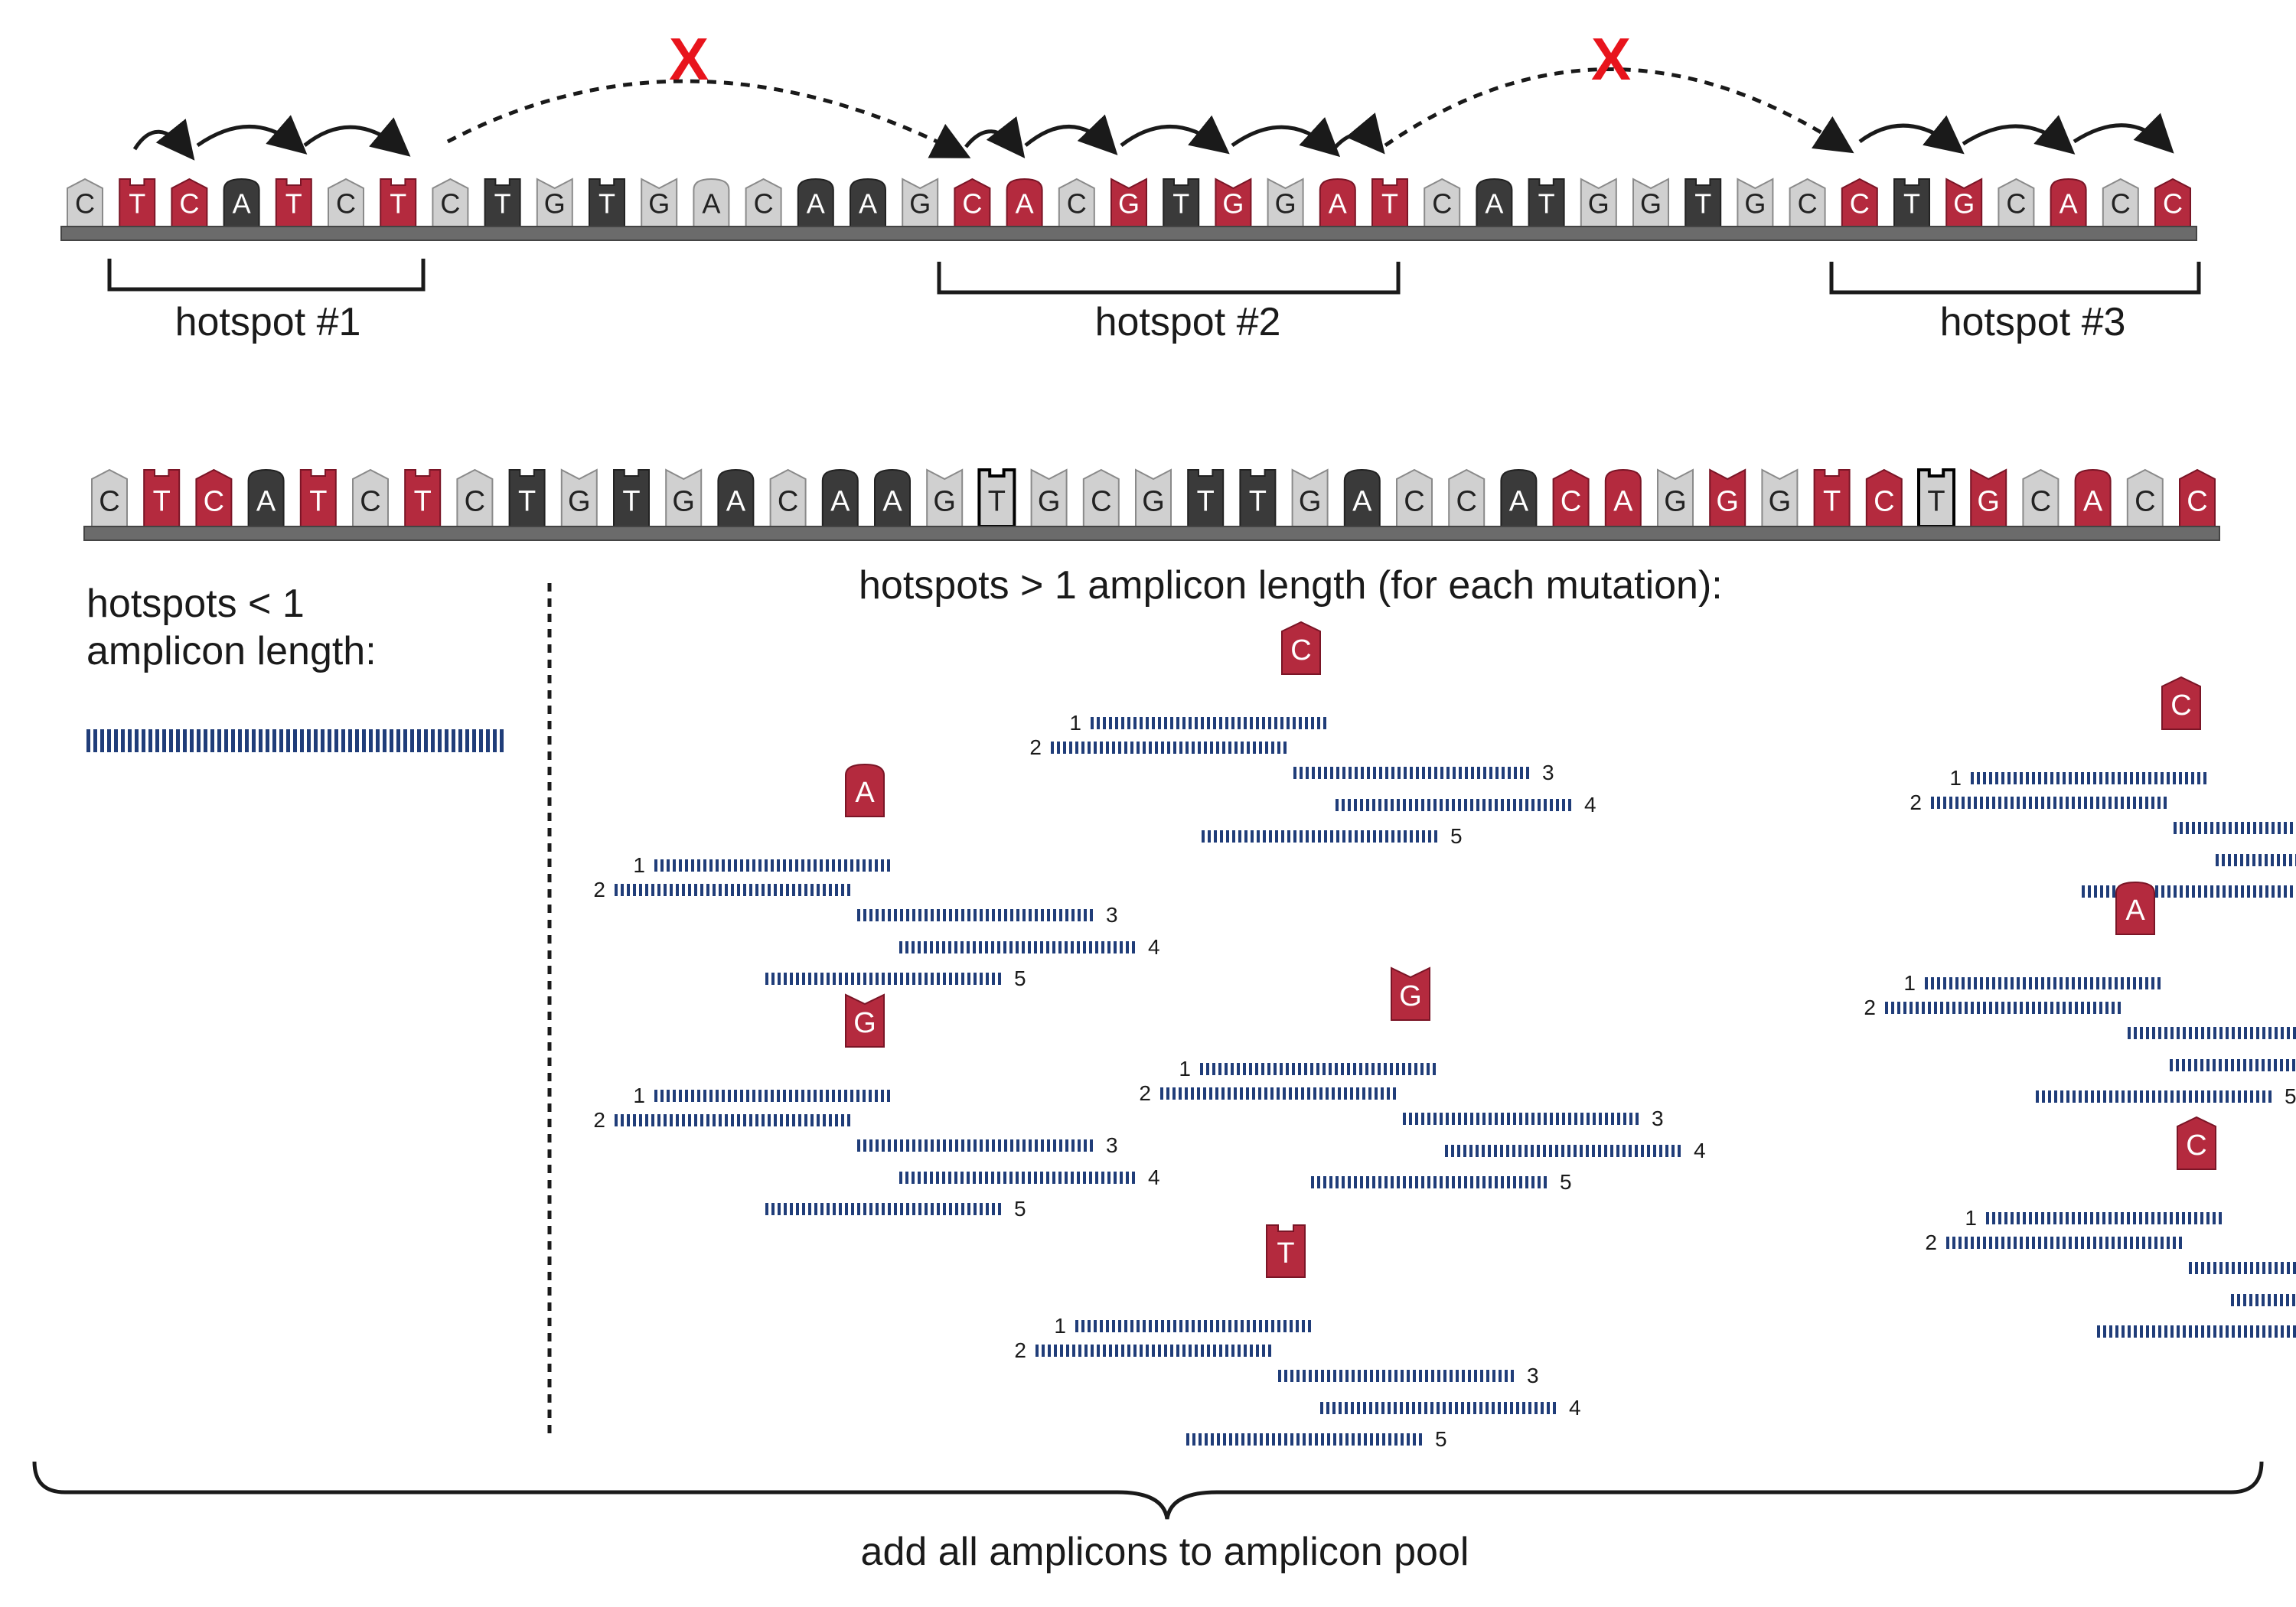 The width and height of the screenshot is (2296, 1607). What do you see at coordinates (231, 651) in the screenshot?
I see `left-panel-title-line2: amplicon length:` at bounding box center [231, 651].